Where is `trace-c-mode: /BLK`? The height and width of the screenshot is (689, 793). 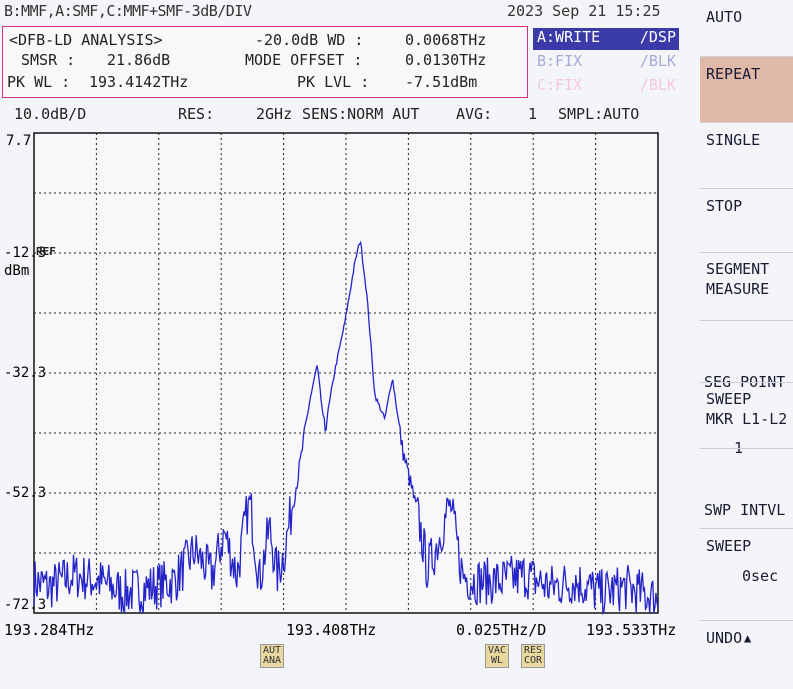
trace-c-mode: /BLK is located at coordinates (657, 85).